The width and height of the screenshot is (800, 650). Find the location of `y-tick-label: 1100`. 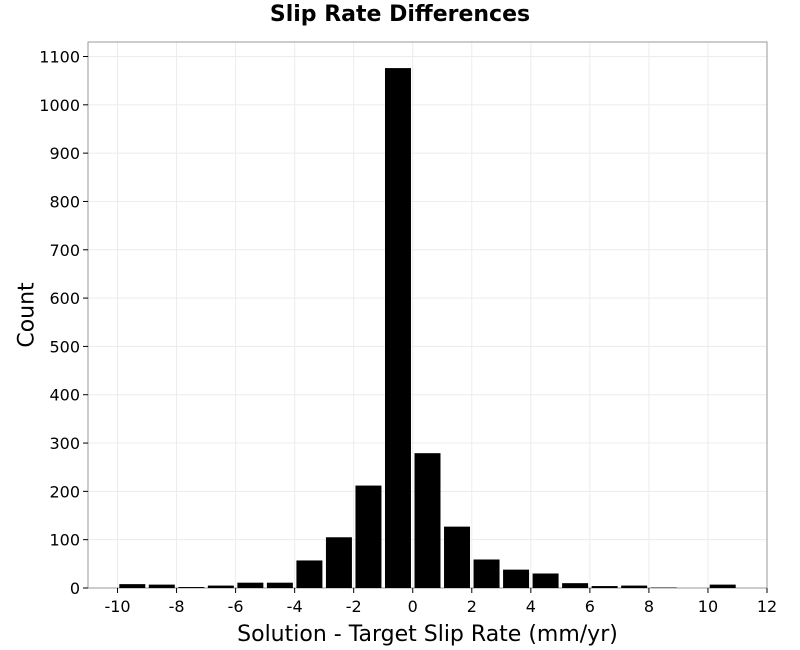

y-tick-label: 1100 is located at coordinates (59, 56).